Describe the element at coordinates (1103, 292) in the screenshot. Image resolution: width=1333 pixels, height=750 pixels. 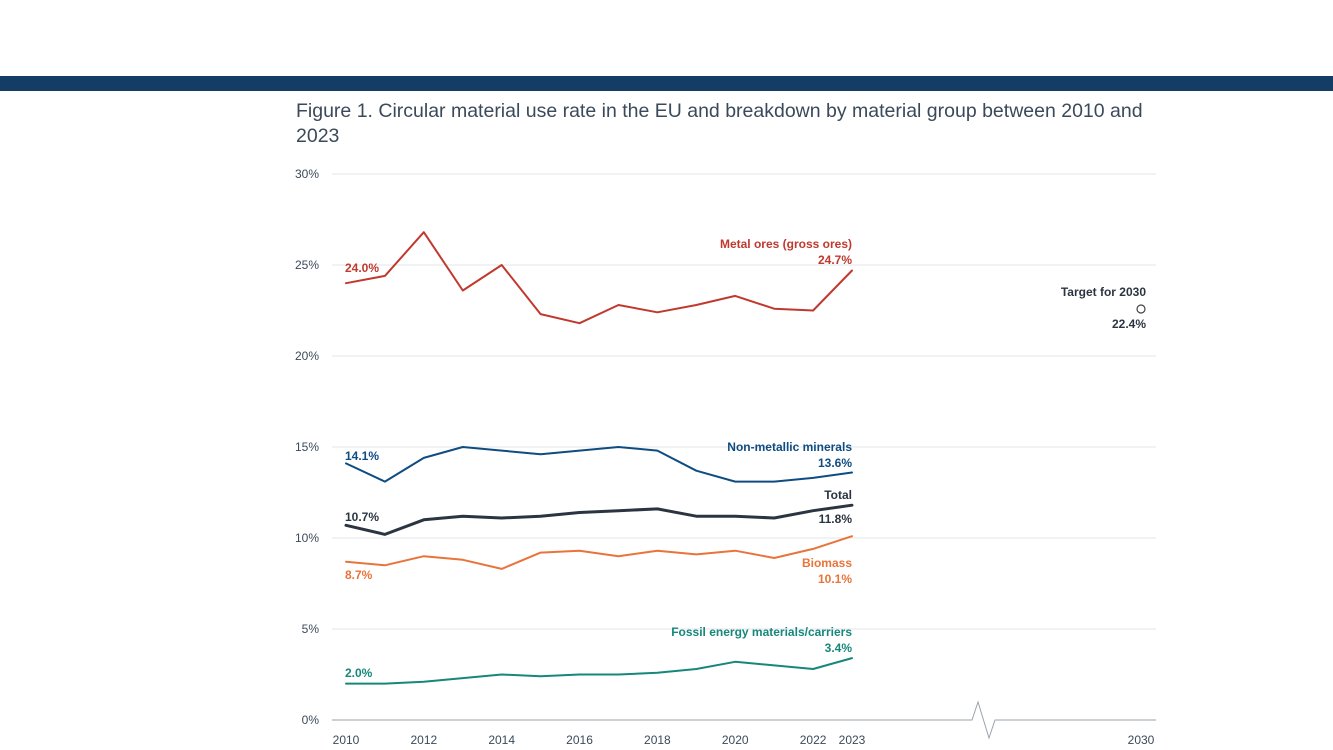
I see `target-label: Target for 2030` at that location.